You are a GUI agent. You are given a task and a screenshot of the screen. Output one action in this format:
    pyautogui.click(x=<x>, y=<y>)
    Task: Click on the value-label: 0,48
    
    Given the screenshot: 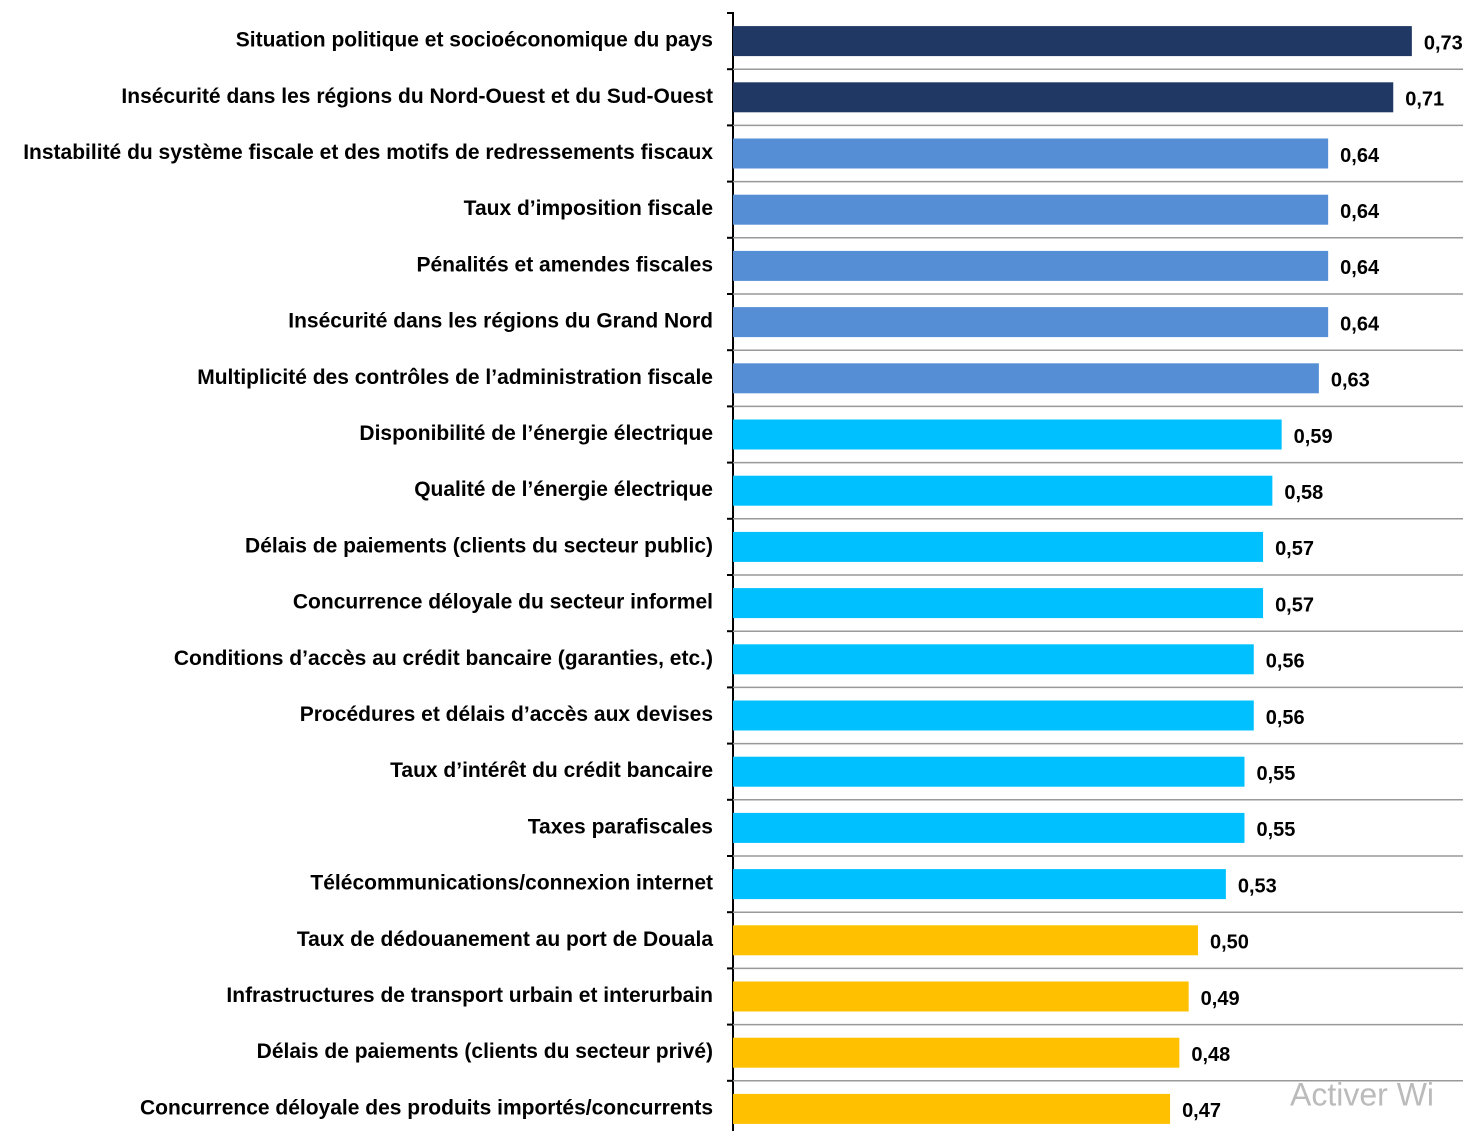 What is the action you would take?
    pyautogui.click(x=1210, y=1055)
    